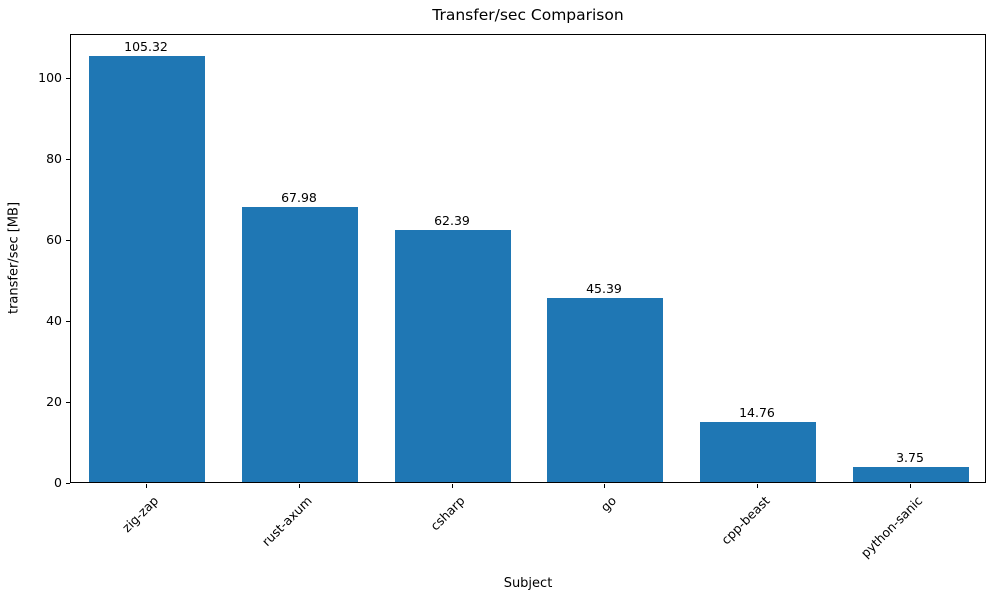  Describe the element at coordinates (447, 513) in the screenshot. I see `x-tick-label-csharp: csharp` at that location.